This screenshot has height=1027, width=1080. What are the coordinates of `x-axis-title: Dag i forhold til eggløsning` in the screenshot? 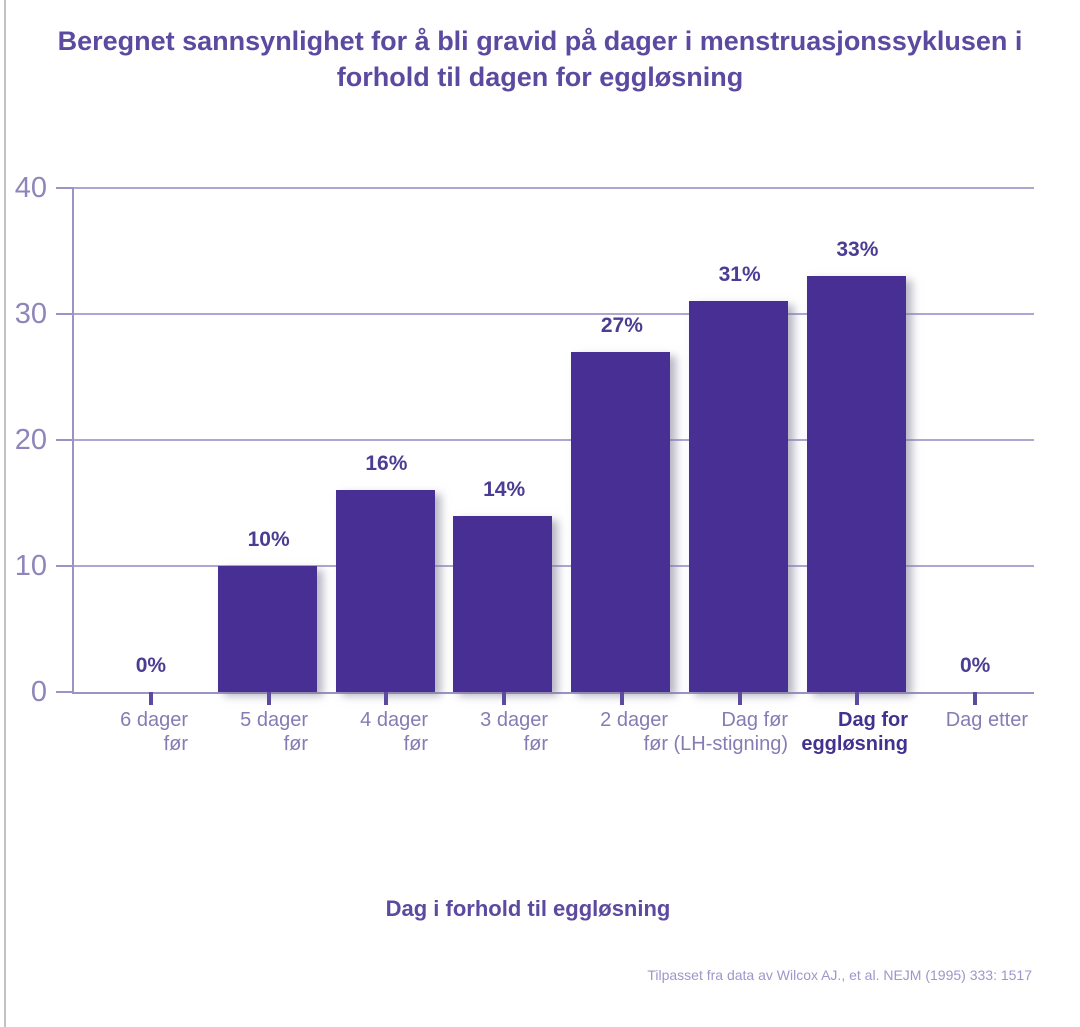 It's located at (528, 908).